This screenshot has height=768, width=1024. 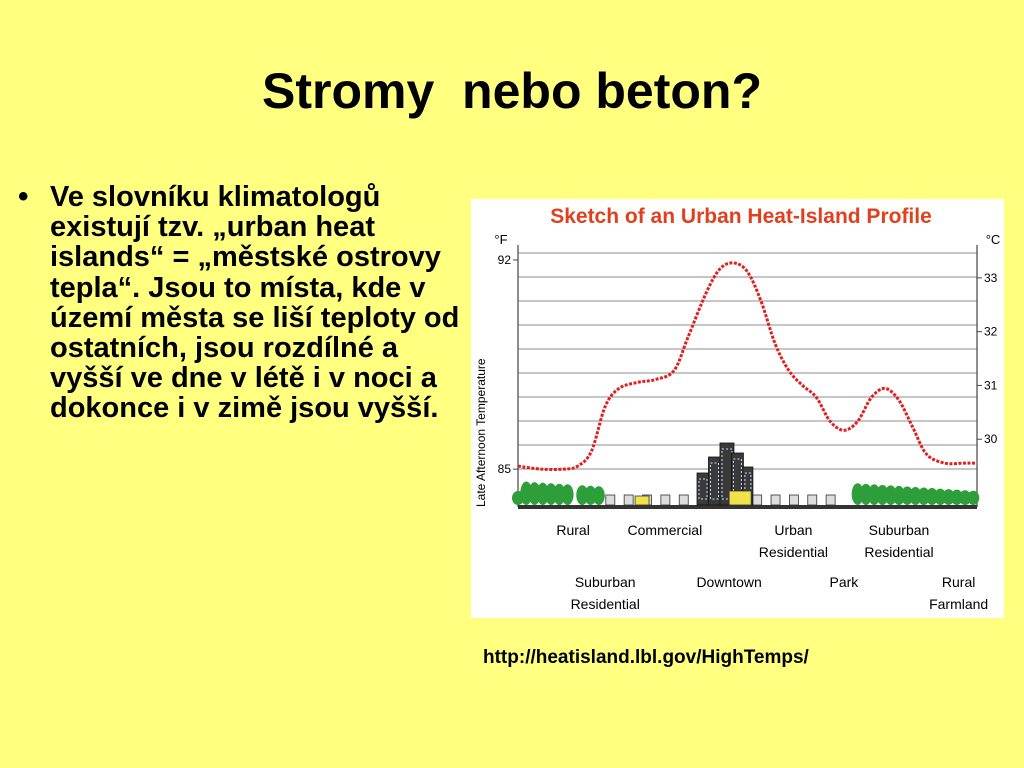 What do you see at coordinates (727, 474) in the screenshot?
I see `building-windows` at bounding box center [727, 474].